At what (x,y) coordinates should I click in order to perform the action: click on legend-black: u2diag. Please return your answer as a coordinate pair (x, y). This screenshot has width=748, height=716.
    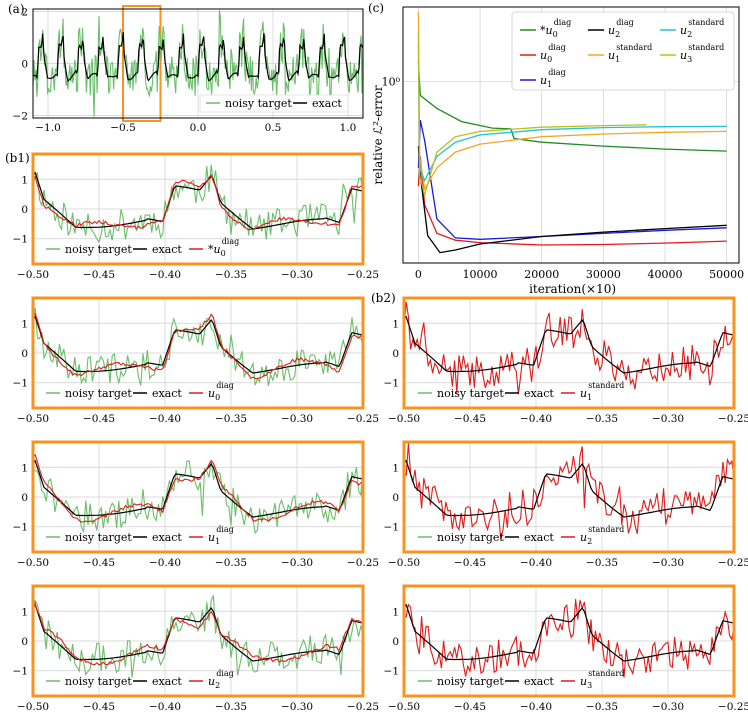
    Looking at the image, I should click on (621, 28).